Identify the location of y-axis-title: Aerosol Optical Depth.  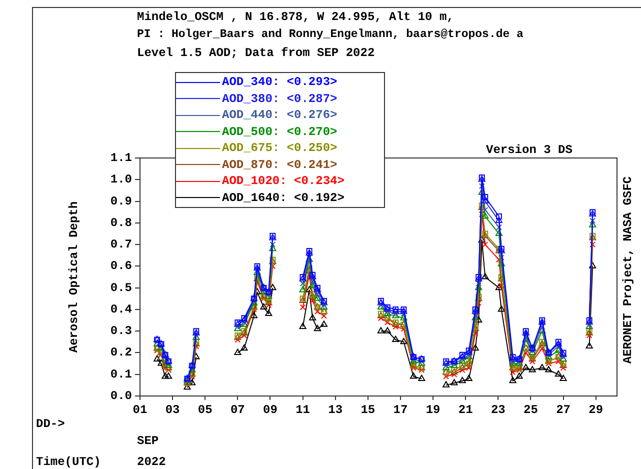
(74, 277).